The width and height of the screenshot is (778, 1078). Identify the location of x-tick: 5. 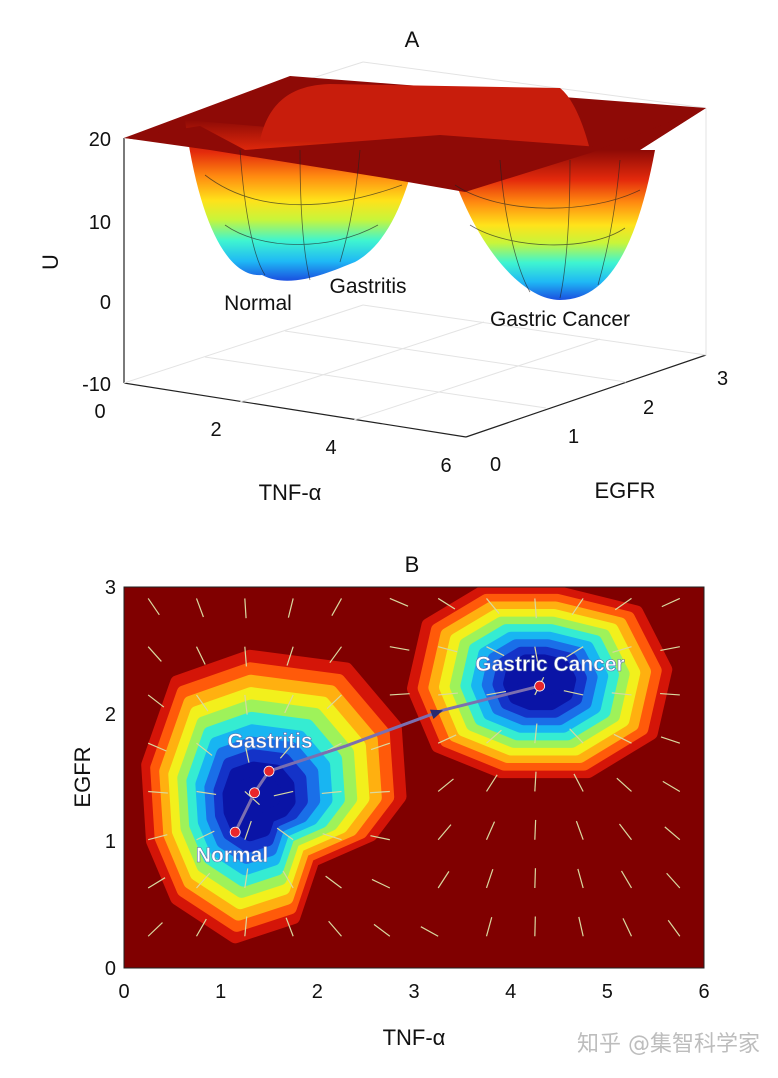
(607, 992).